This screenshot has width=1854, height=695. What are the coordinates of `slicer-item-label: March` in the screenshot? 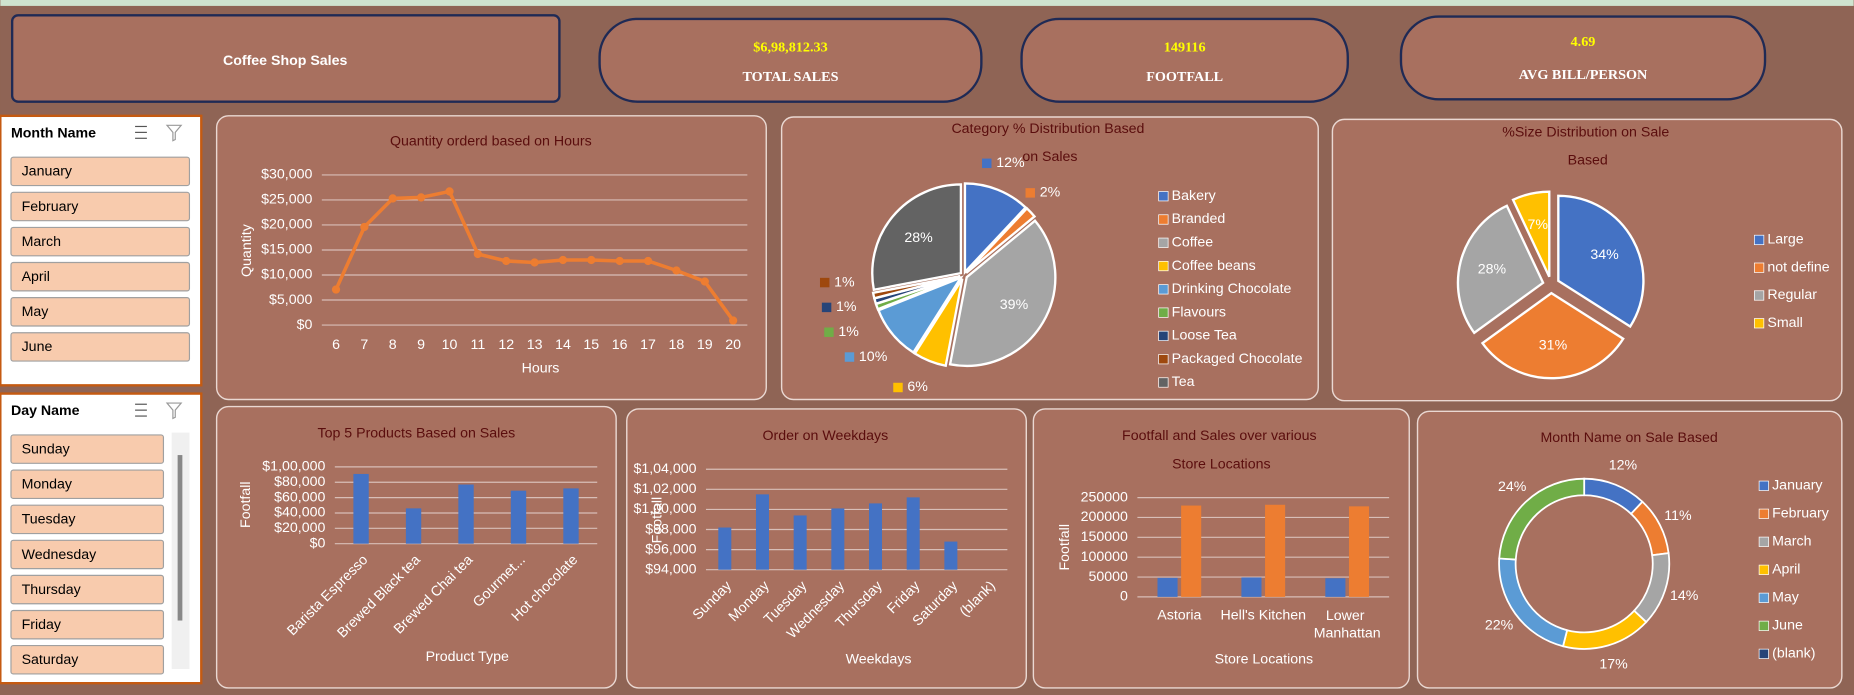 It's located at (41, 242).